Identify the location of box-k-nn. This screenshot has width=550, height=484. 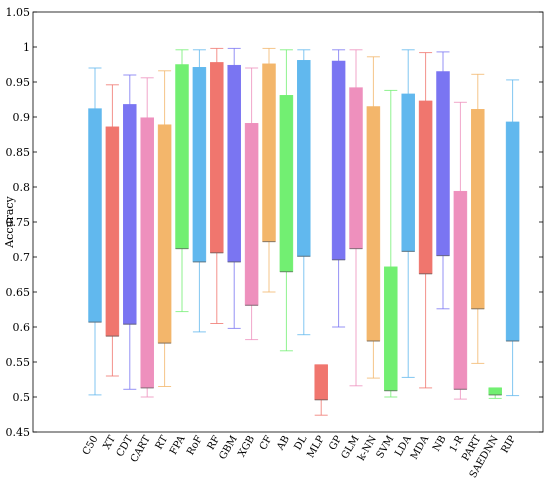
(373, 217).